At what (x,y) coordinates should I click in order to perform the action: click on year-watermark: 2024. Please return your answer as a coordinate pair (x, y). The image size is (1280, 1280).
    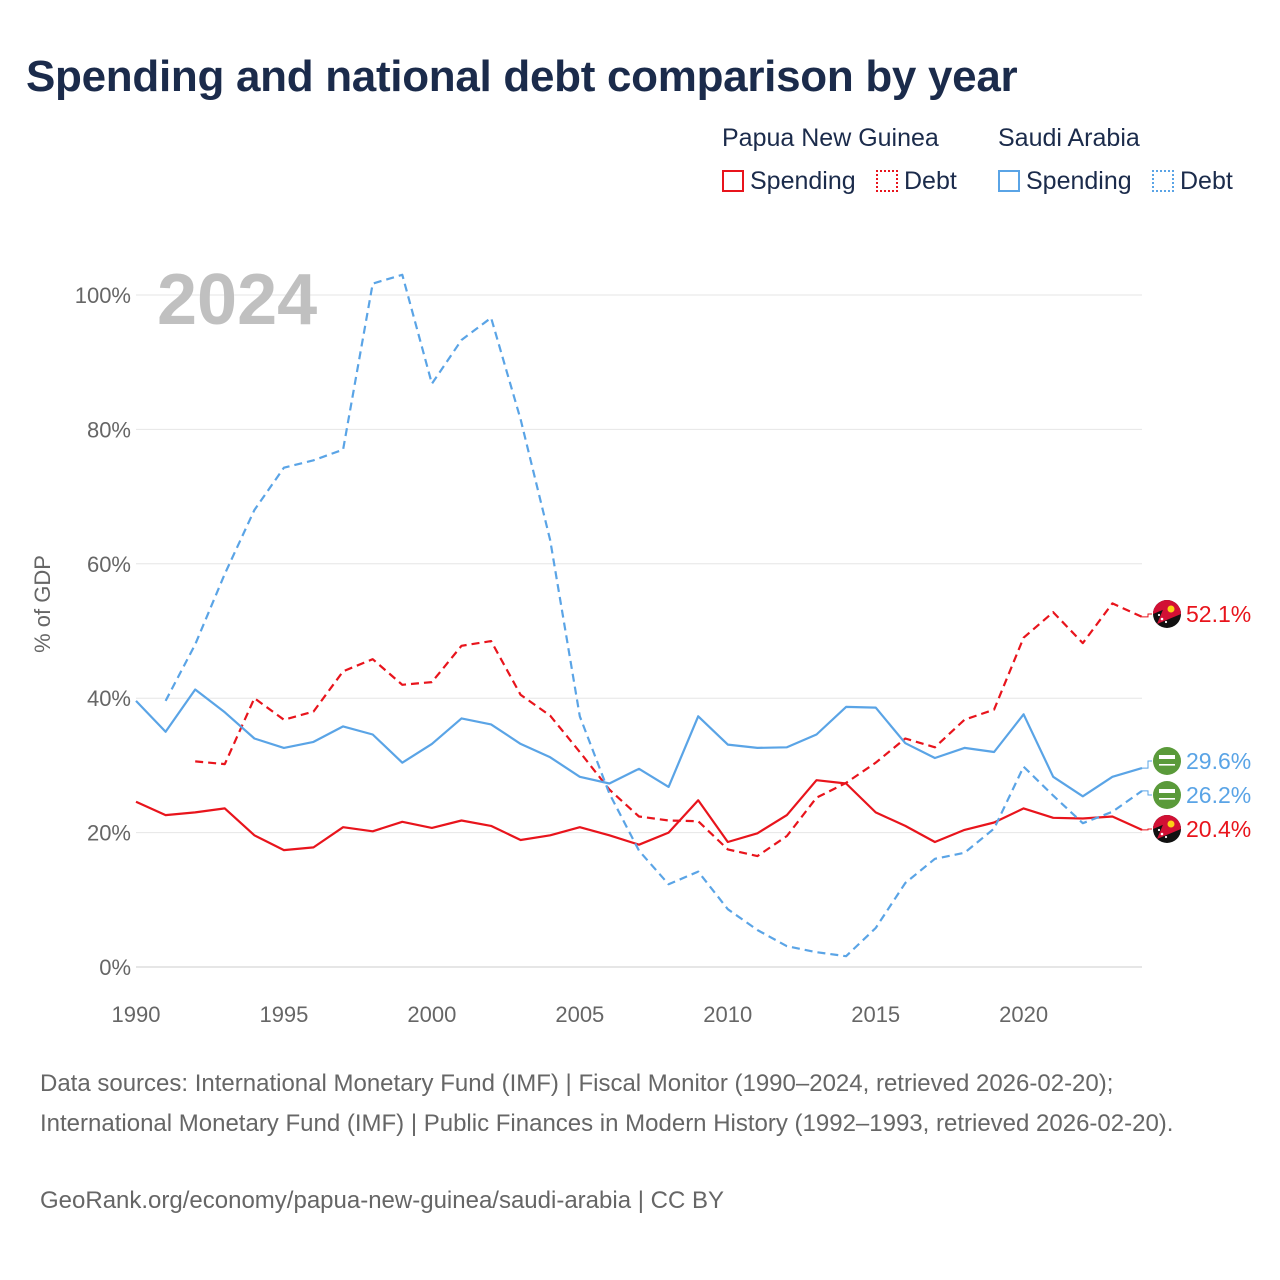
    Looking at the image, I should click on (237, 300).